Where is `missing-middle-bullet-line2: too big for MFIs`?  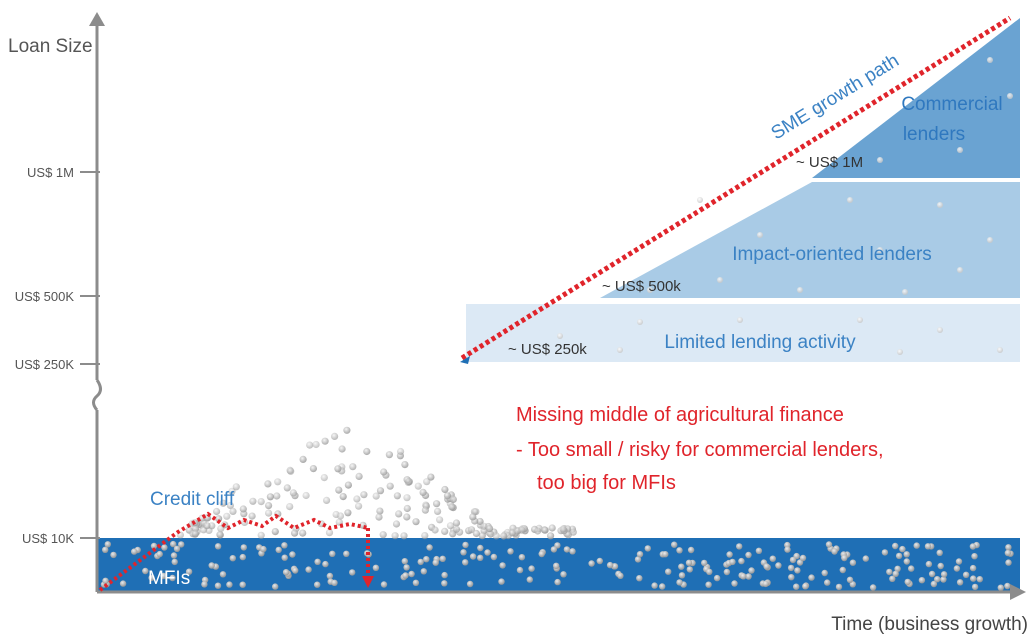 missing-middle-bullet-line2: too big for MFIs is located at coordinates (606, 483).